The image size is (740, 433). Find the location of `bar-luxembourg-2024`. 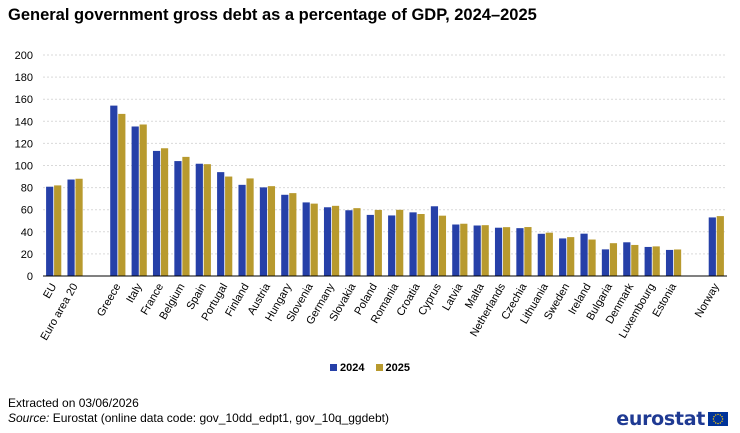

bar-luxembourg-2024 is located at coordinates (648, 261).